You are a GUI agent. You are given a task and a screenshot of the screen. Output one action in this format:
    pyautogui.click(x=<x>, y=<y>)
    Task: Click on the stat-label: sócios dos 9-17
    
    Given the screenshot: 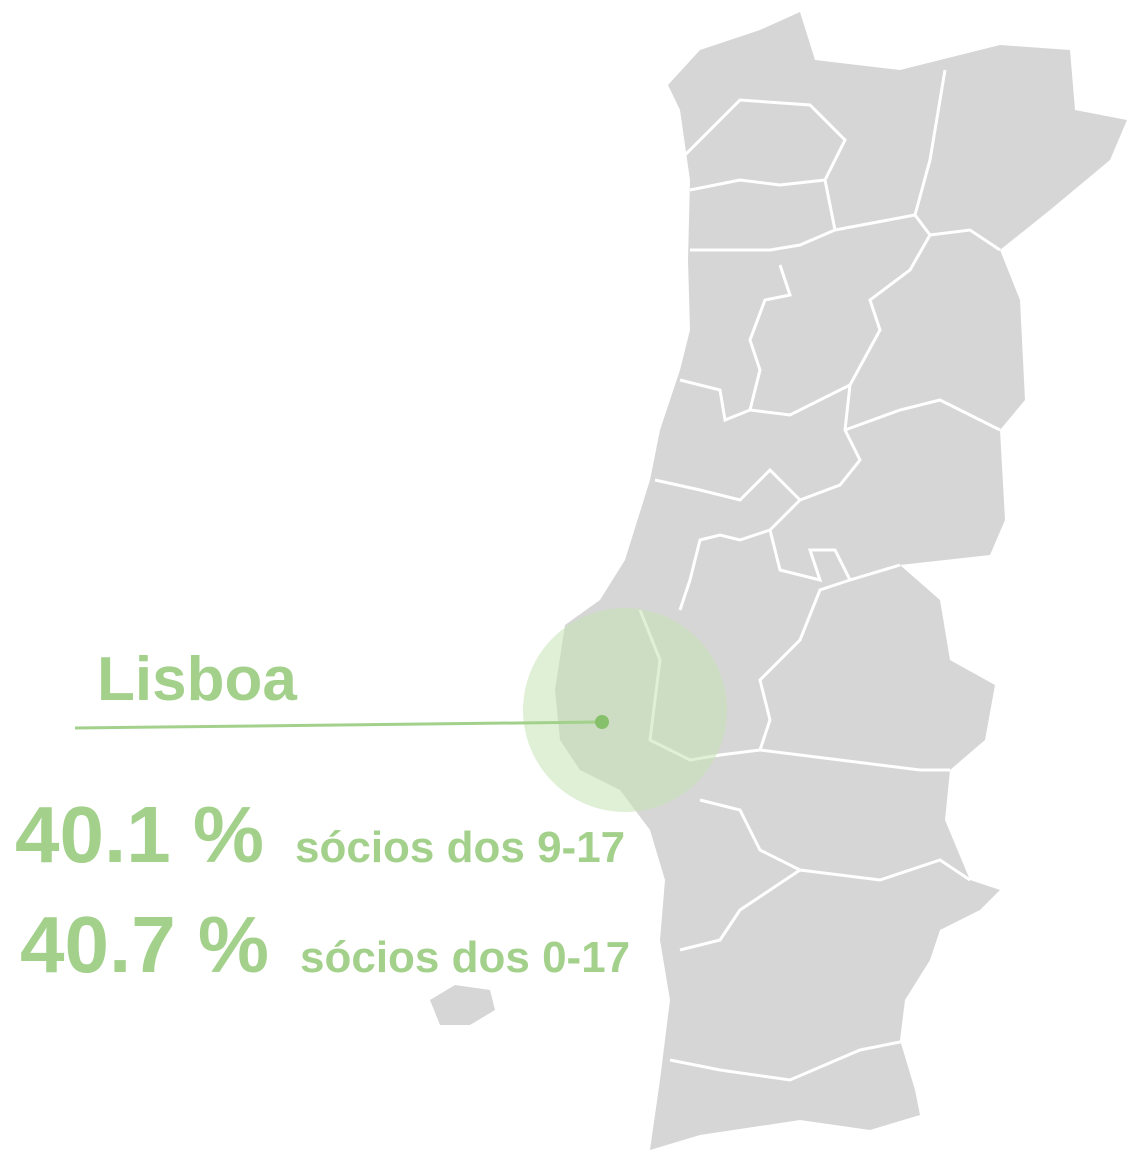 What is the action you would take?
    pyautogui.click(x=460, y=847)
    